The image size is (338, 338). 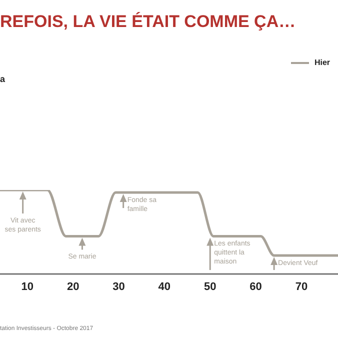 I want to click on text: a, so click(x=3, y=79).